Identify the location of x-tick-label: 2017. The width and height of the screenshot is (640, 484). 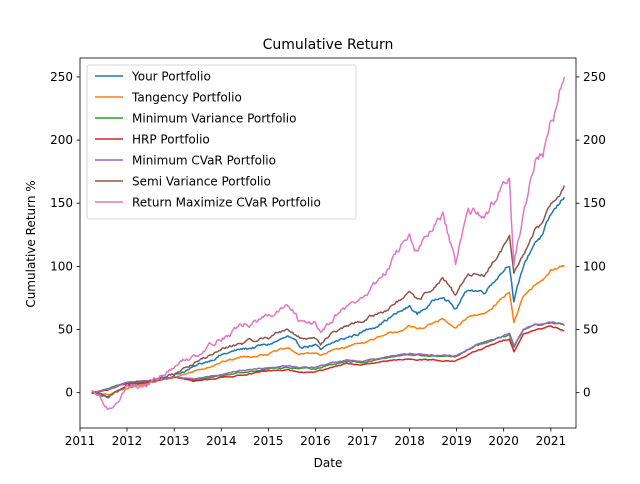
(362, 441).